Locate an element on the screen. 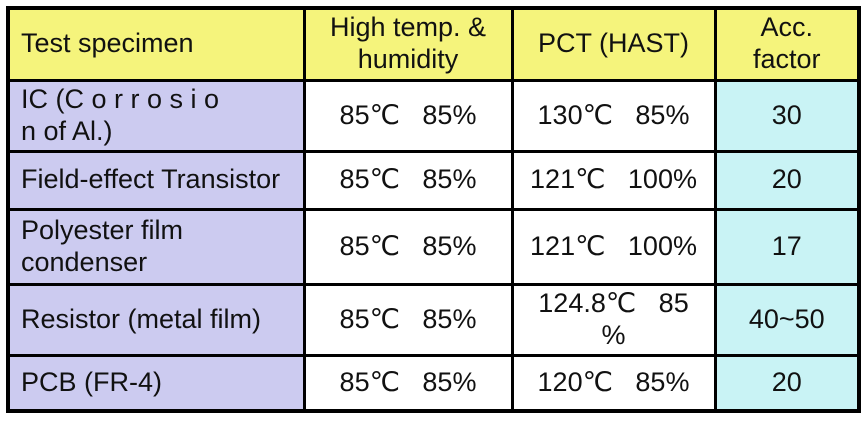 The image size is (865, 434). specimen-cell: Polyester film condenser is located at coordinates (156, 246).